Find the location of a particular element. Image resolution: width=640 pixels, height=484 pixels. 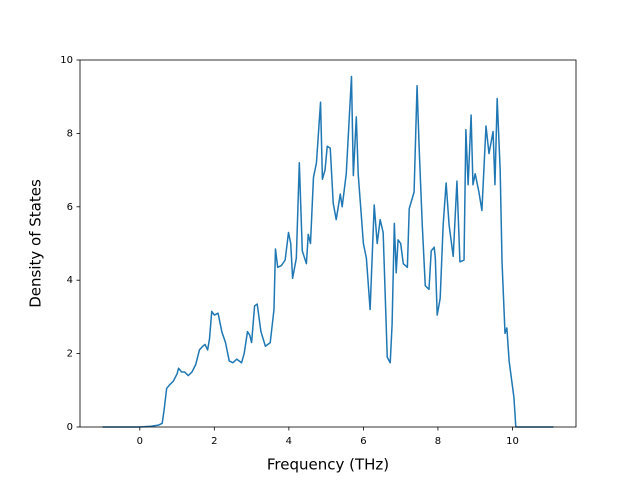

y-tick-label: 2 is located at coordinates (70, 354).